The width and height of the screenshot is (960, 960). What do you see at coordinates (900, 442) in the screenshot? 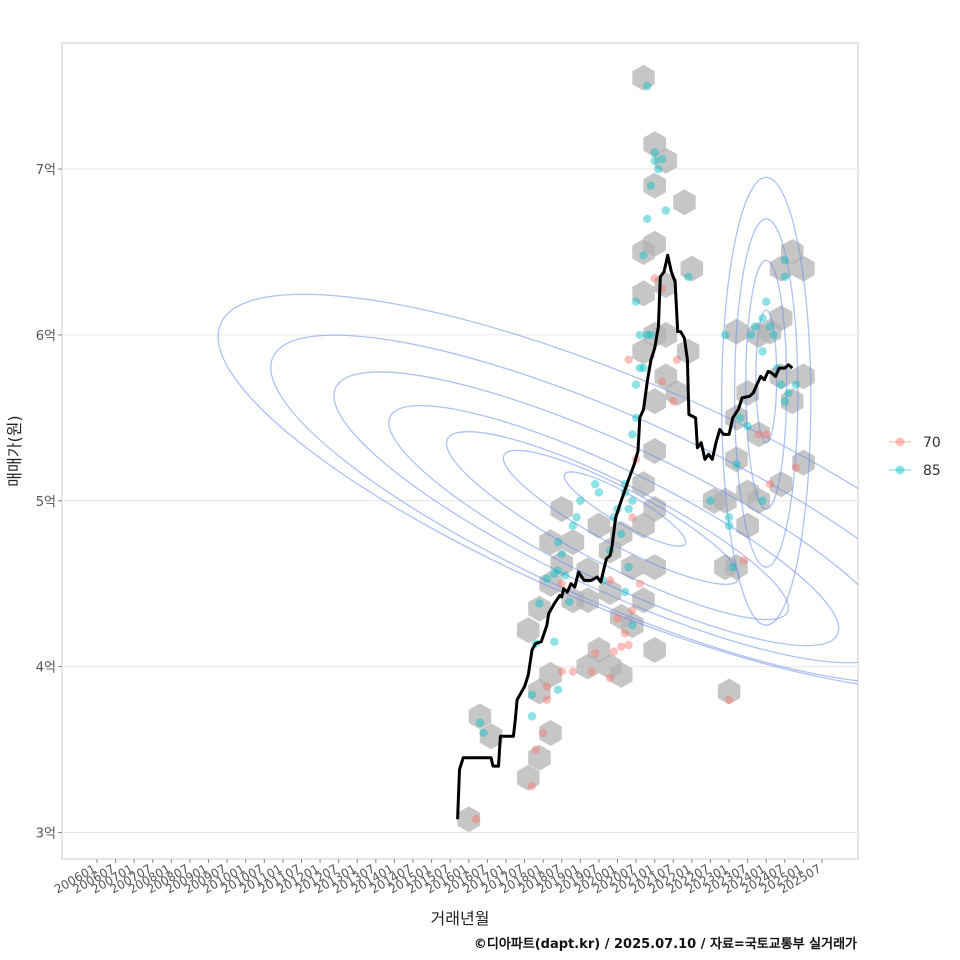
I see `legend-key-point` at bounding box center [900, 442].